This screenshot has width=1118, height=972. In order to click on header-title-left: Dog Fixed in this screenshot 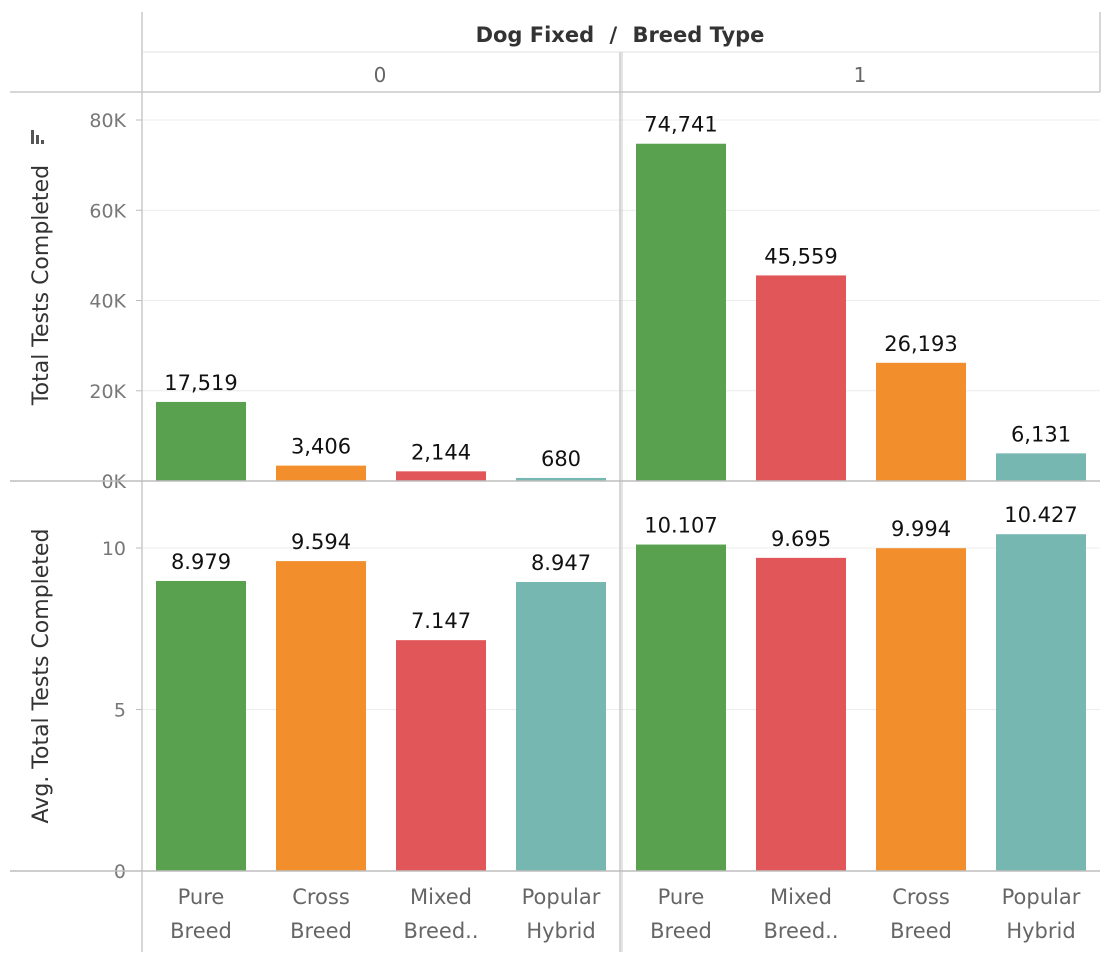, I will do `click(535, 35)`.